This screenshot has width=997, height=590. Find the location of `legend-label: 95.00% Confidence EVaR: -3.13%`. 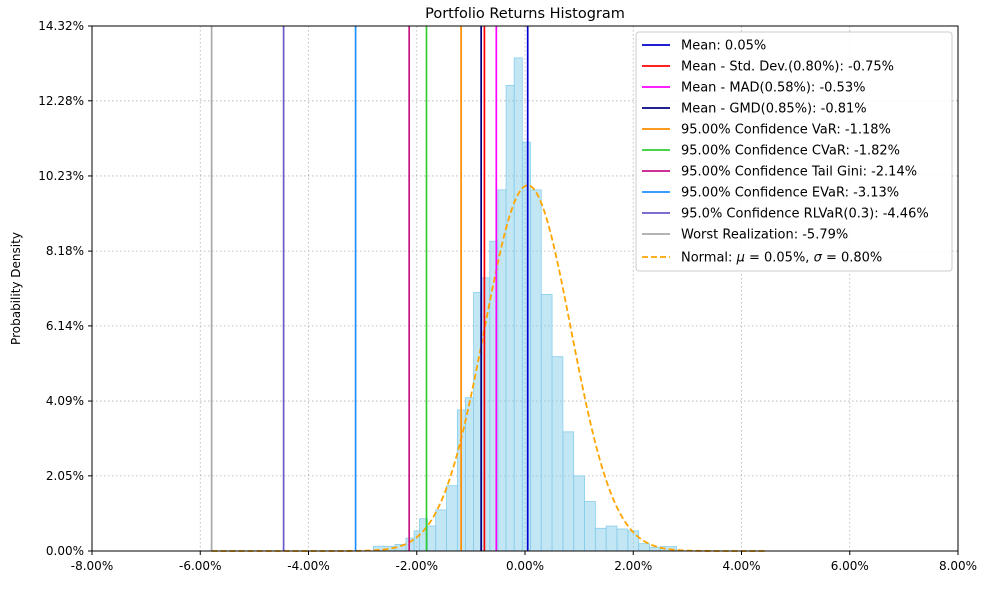

legend-label: 95.00% Confidence EVaR: -3.13% is located at coordinates (790, 193).